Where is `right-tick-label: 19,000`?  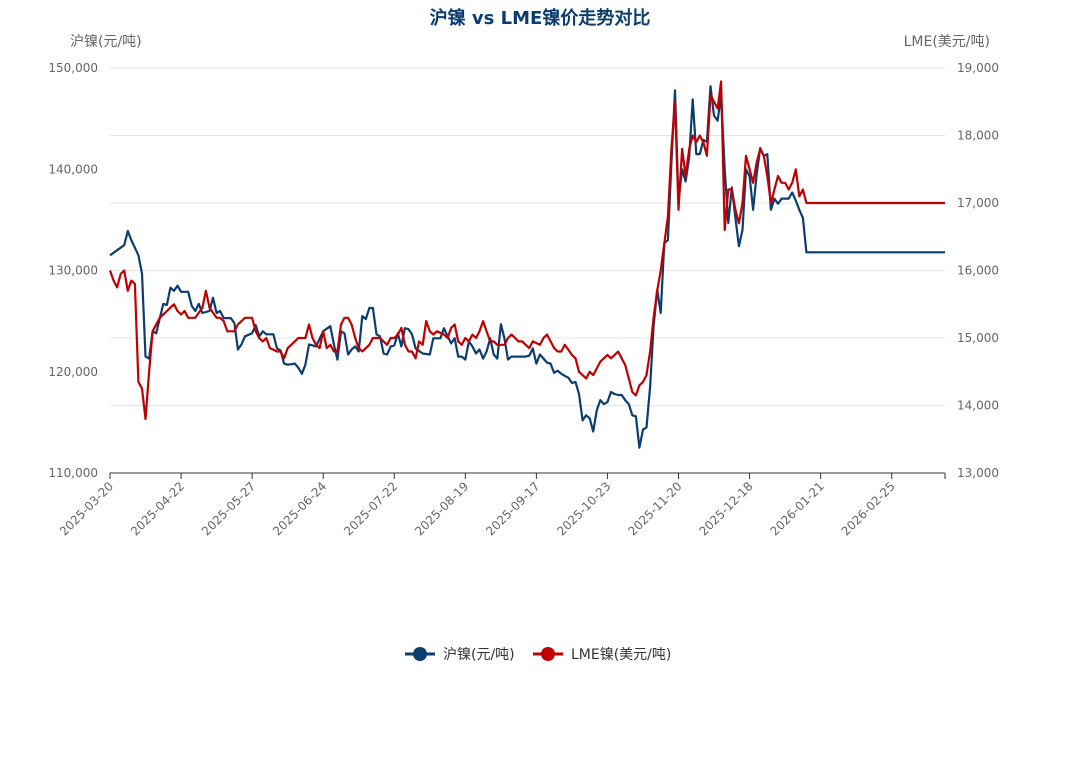
right-tick-label: 19,000 is located at coordinates (978, 68).